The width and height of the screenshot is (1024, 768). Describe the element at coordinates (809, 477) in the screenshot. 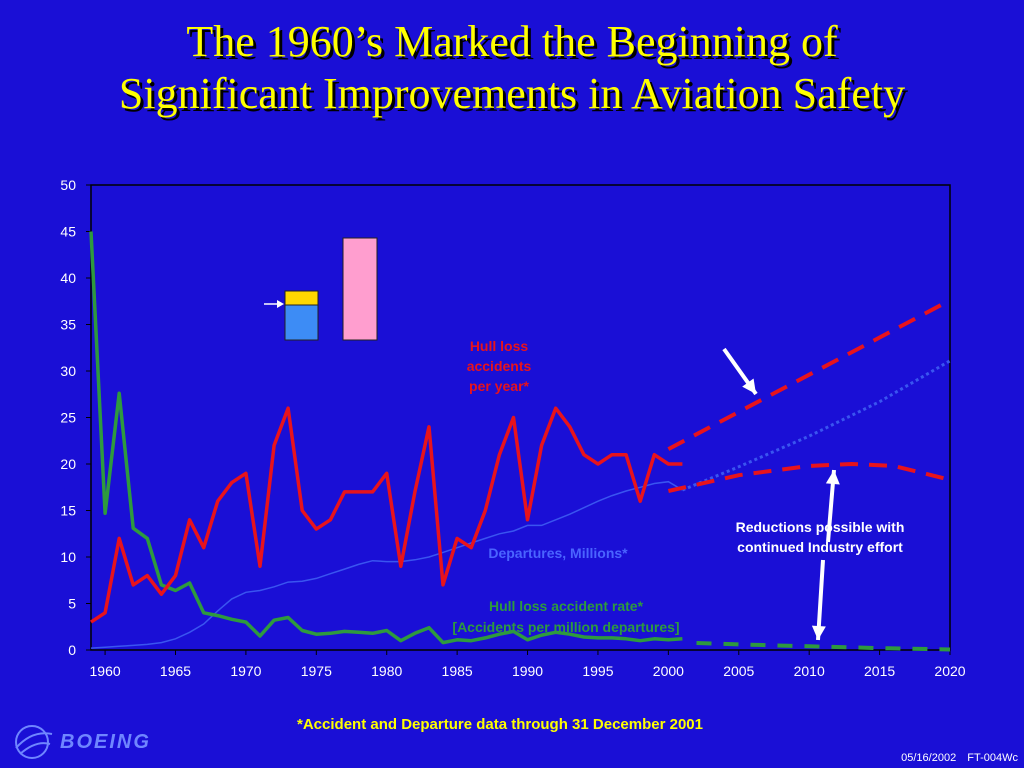

I see `hull-loss-projection-reduced-rate` at that location.